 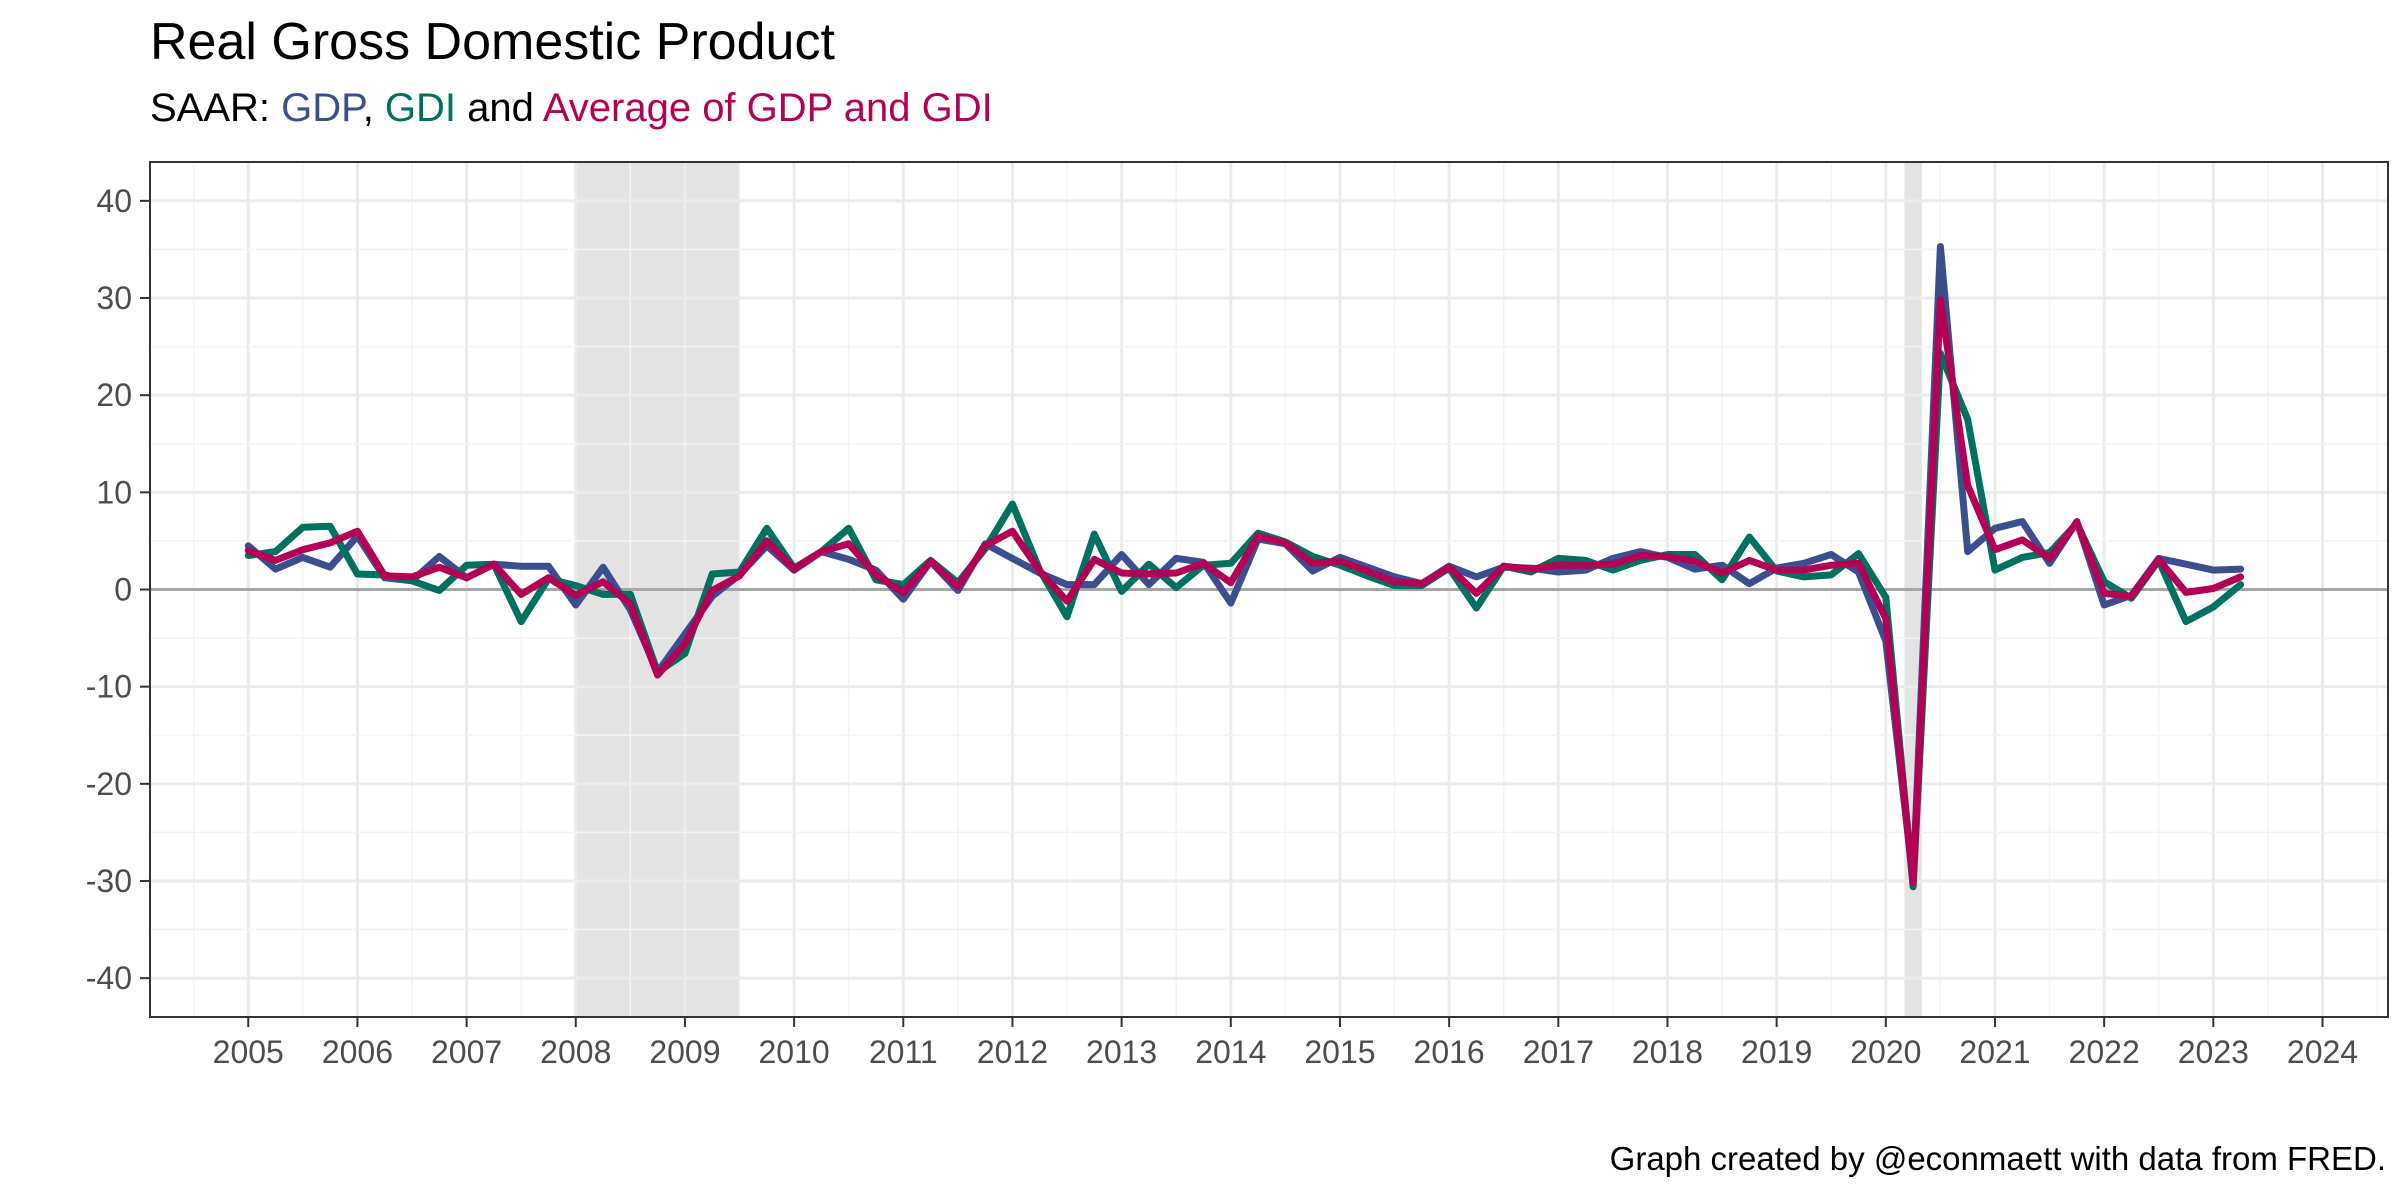 I want to click on x-tick-label: 2008, so click(x=575, y=1052).